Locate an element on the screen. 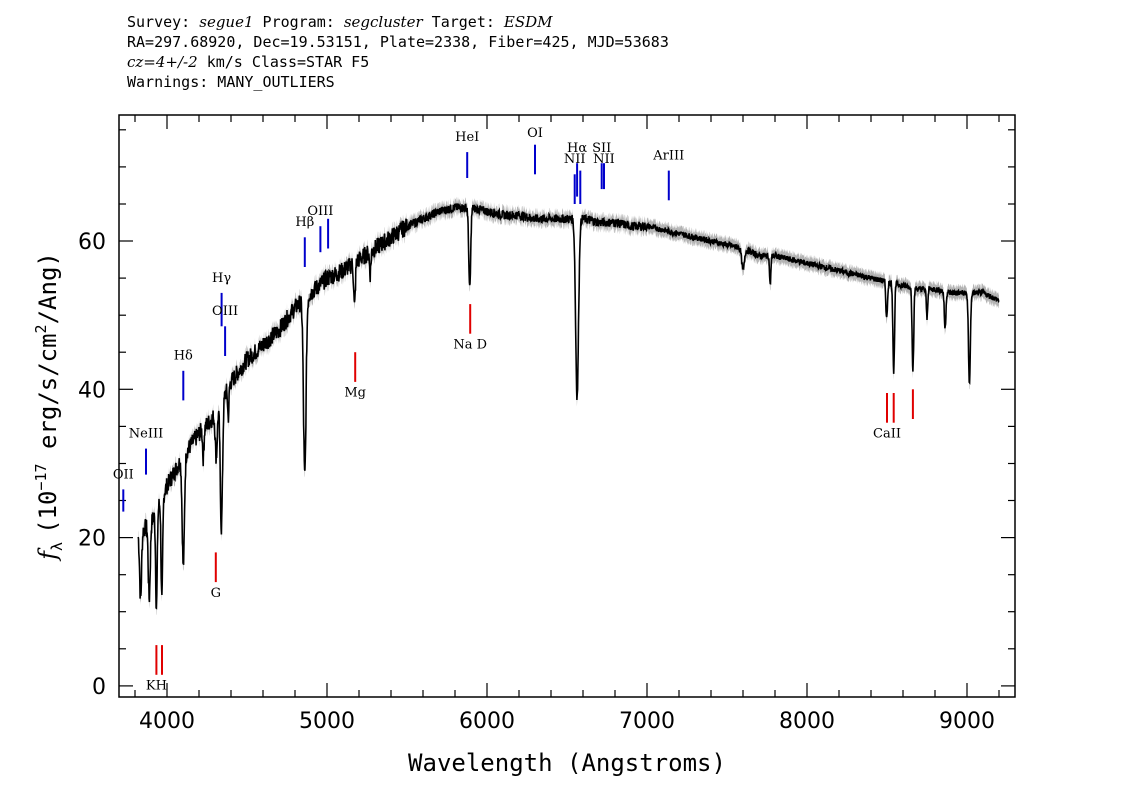 The height and width of the screenshot is (810, 1134). y-tick-label: 60 is located at coordinates (92, 242).